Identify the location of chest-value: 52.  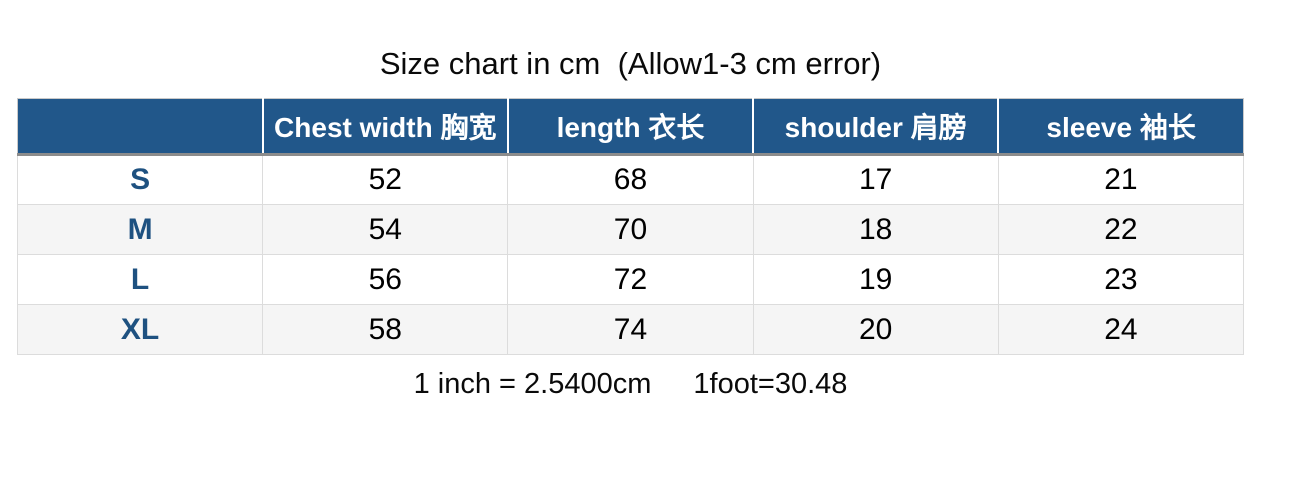
(385, 179).